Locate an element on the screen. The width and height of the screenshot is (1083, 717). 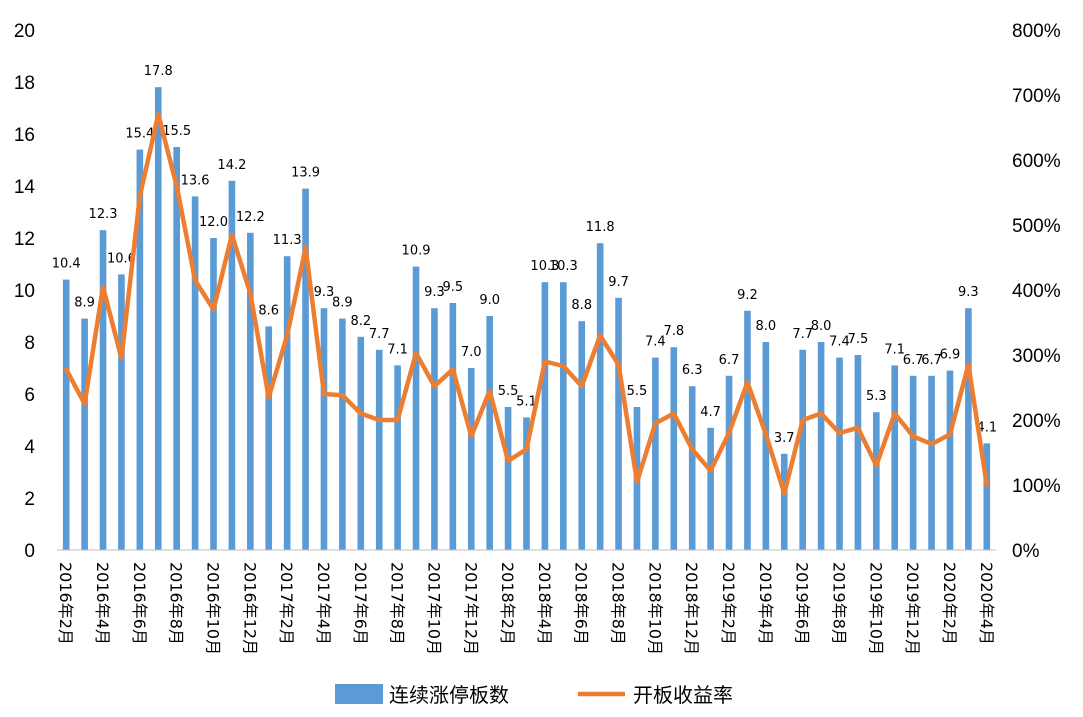
y-left-tick-label: 20 is located at coordinates (24, 31).